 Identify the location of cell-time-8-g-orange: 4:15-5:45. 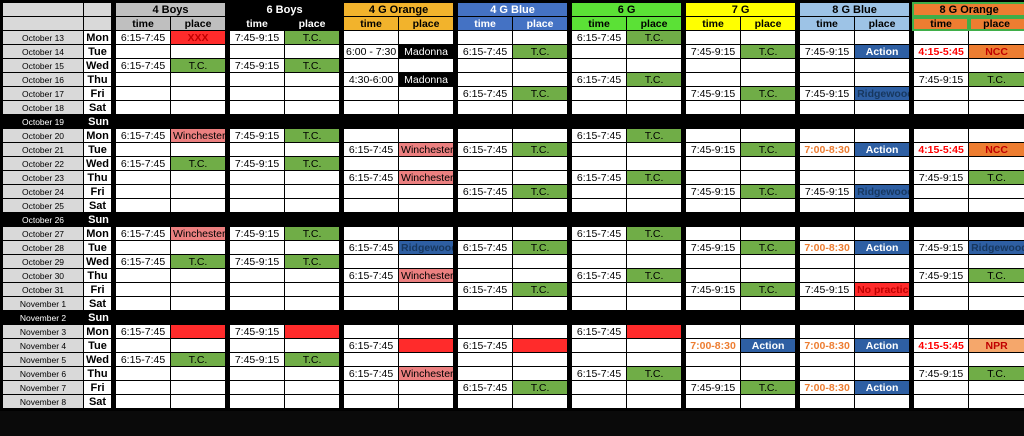
(939, 345).